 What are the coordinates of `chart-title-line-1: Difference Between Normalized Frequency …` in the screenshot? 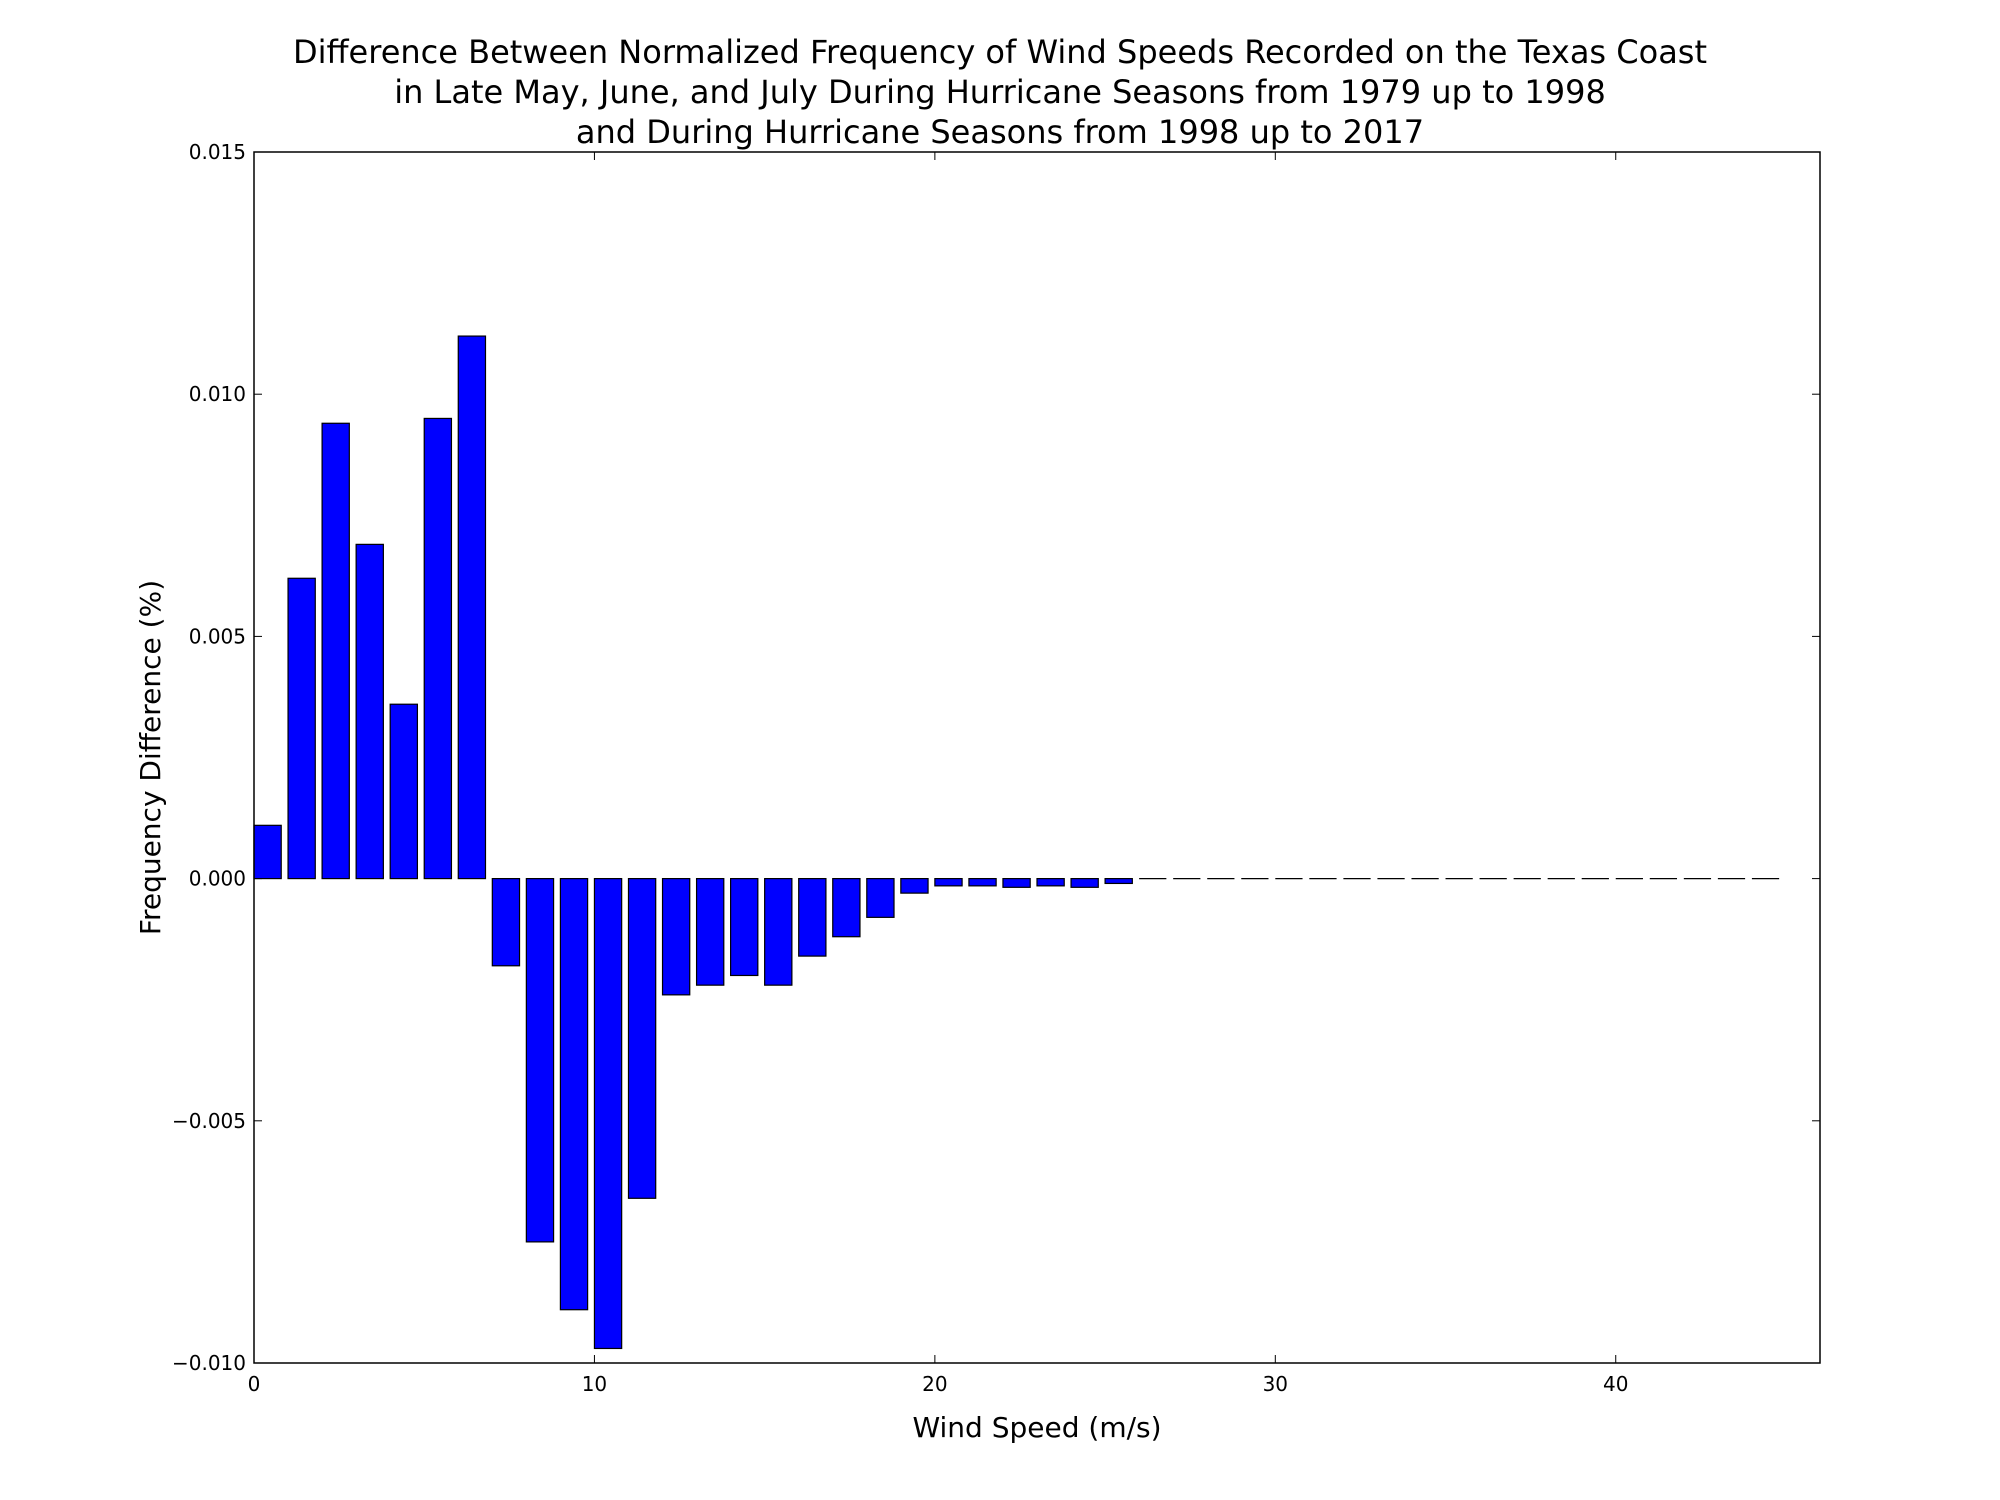 It's located at (1000, 52).